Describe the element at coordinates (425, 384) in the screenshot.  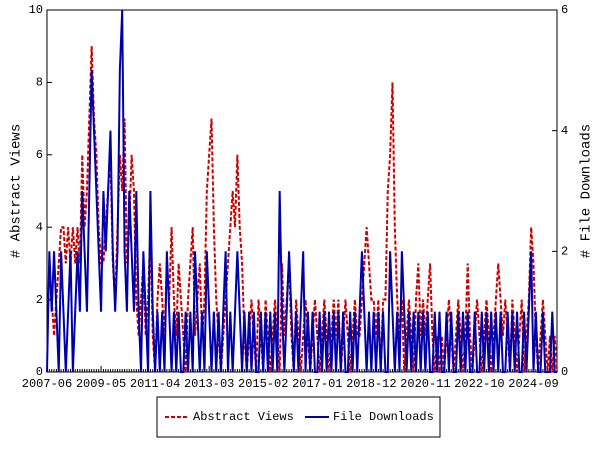
I see `x-tick-label: 2020-11` at that location.